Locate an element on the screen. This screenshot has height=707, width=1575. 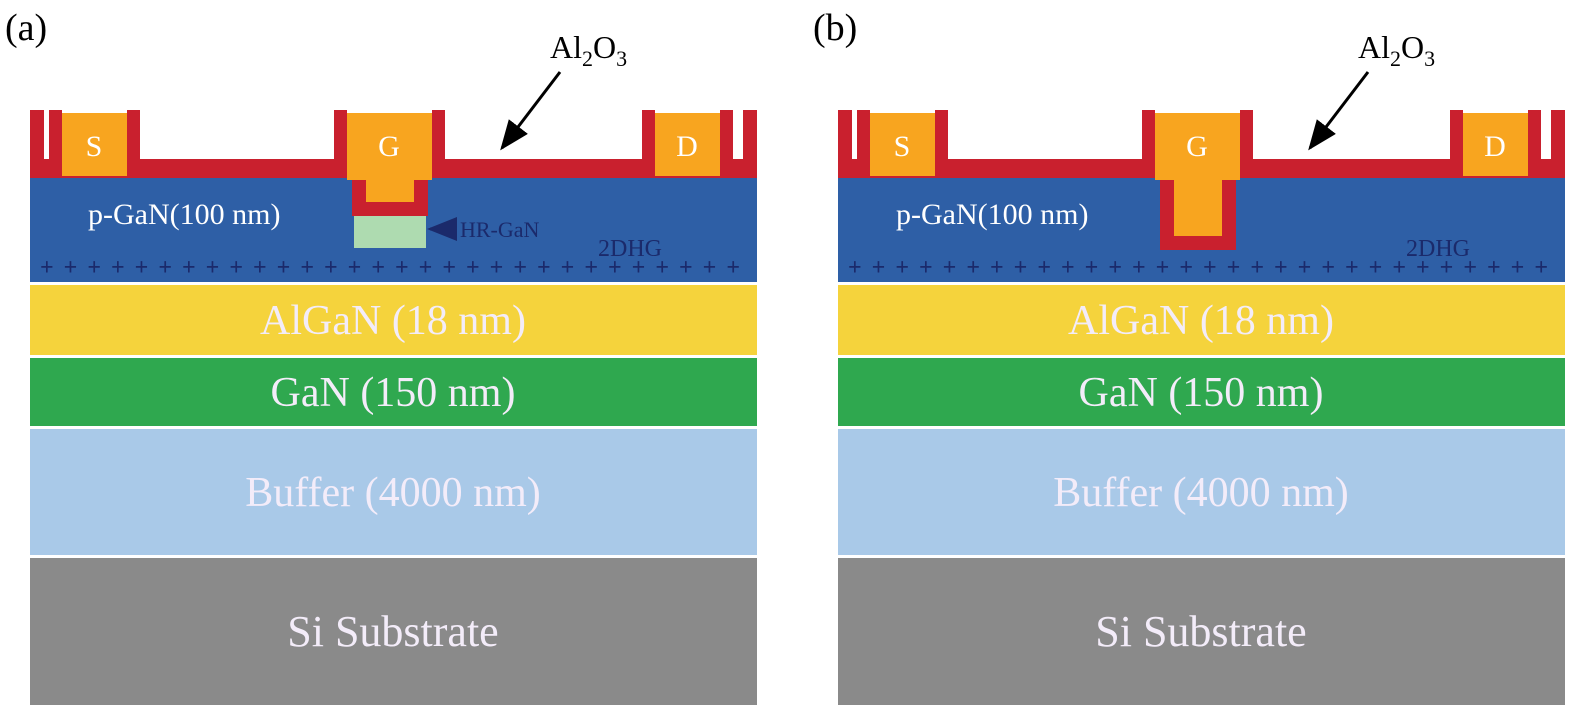
hrgan-label: HR-GaN is located at coordinates (500, 229).